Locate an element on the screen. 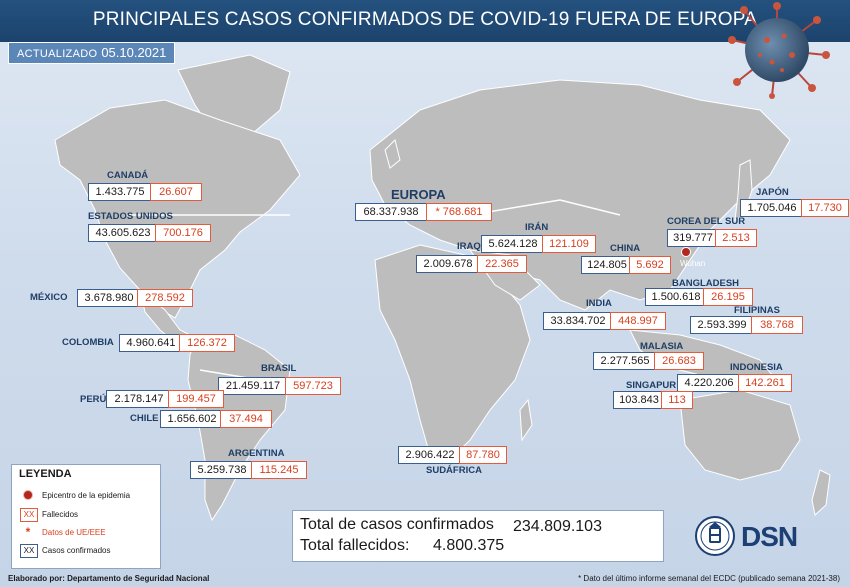 The image size is (850, 587). label-india: INDIA is located at coordinates (599, 303).